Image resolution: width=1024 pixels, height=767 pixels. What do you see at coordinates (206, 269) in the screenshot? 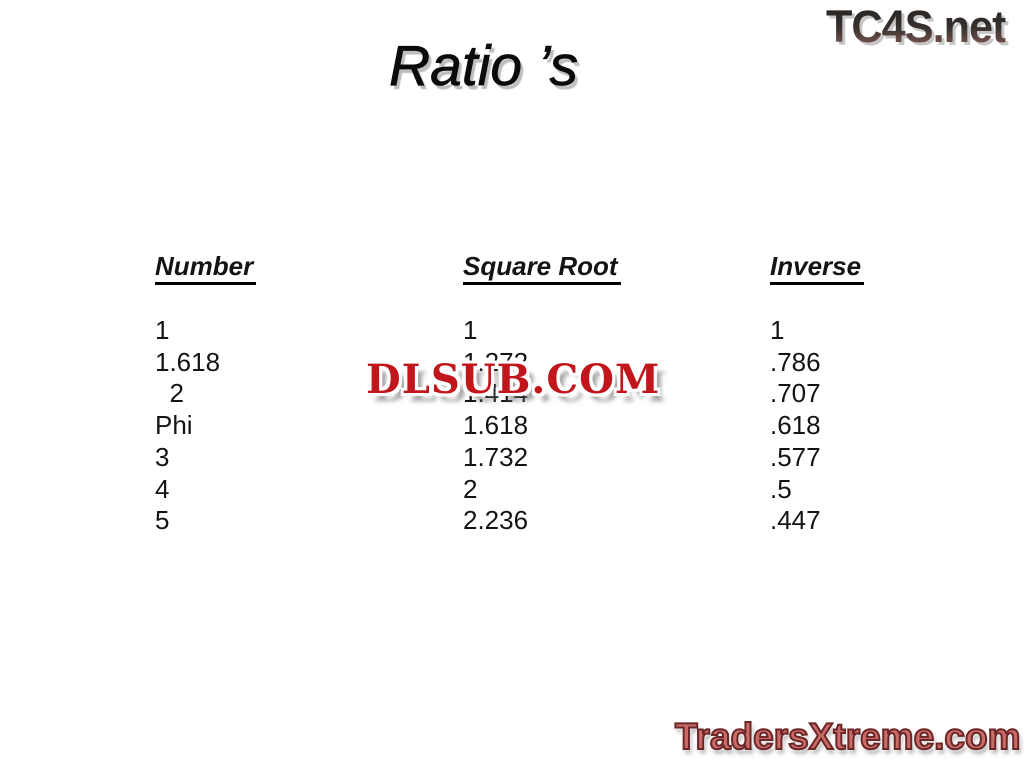
I see `column-header-number: Number` at bounding box center [206, 269].